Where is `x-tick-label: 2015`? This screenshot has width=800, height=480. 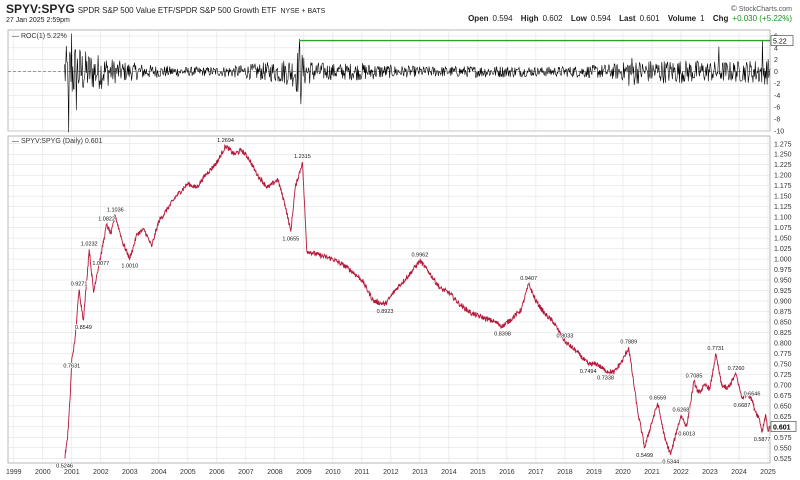 x-tick-label: 2015 is located at coordinates (478, 472).